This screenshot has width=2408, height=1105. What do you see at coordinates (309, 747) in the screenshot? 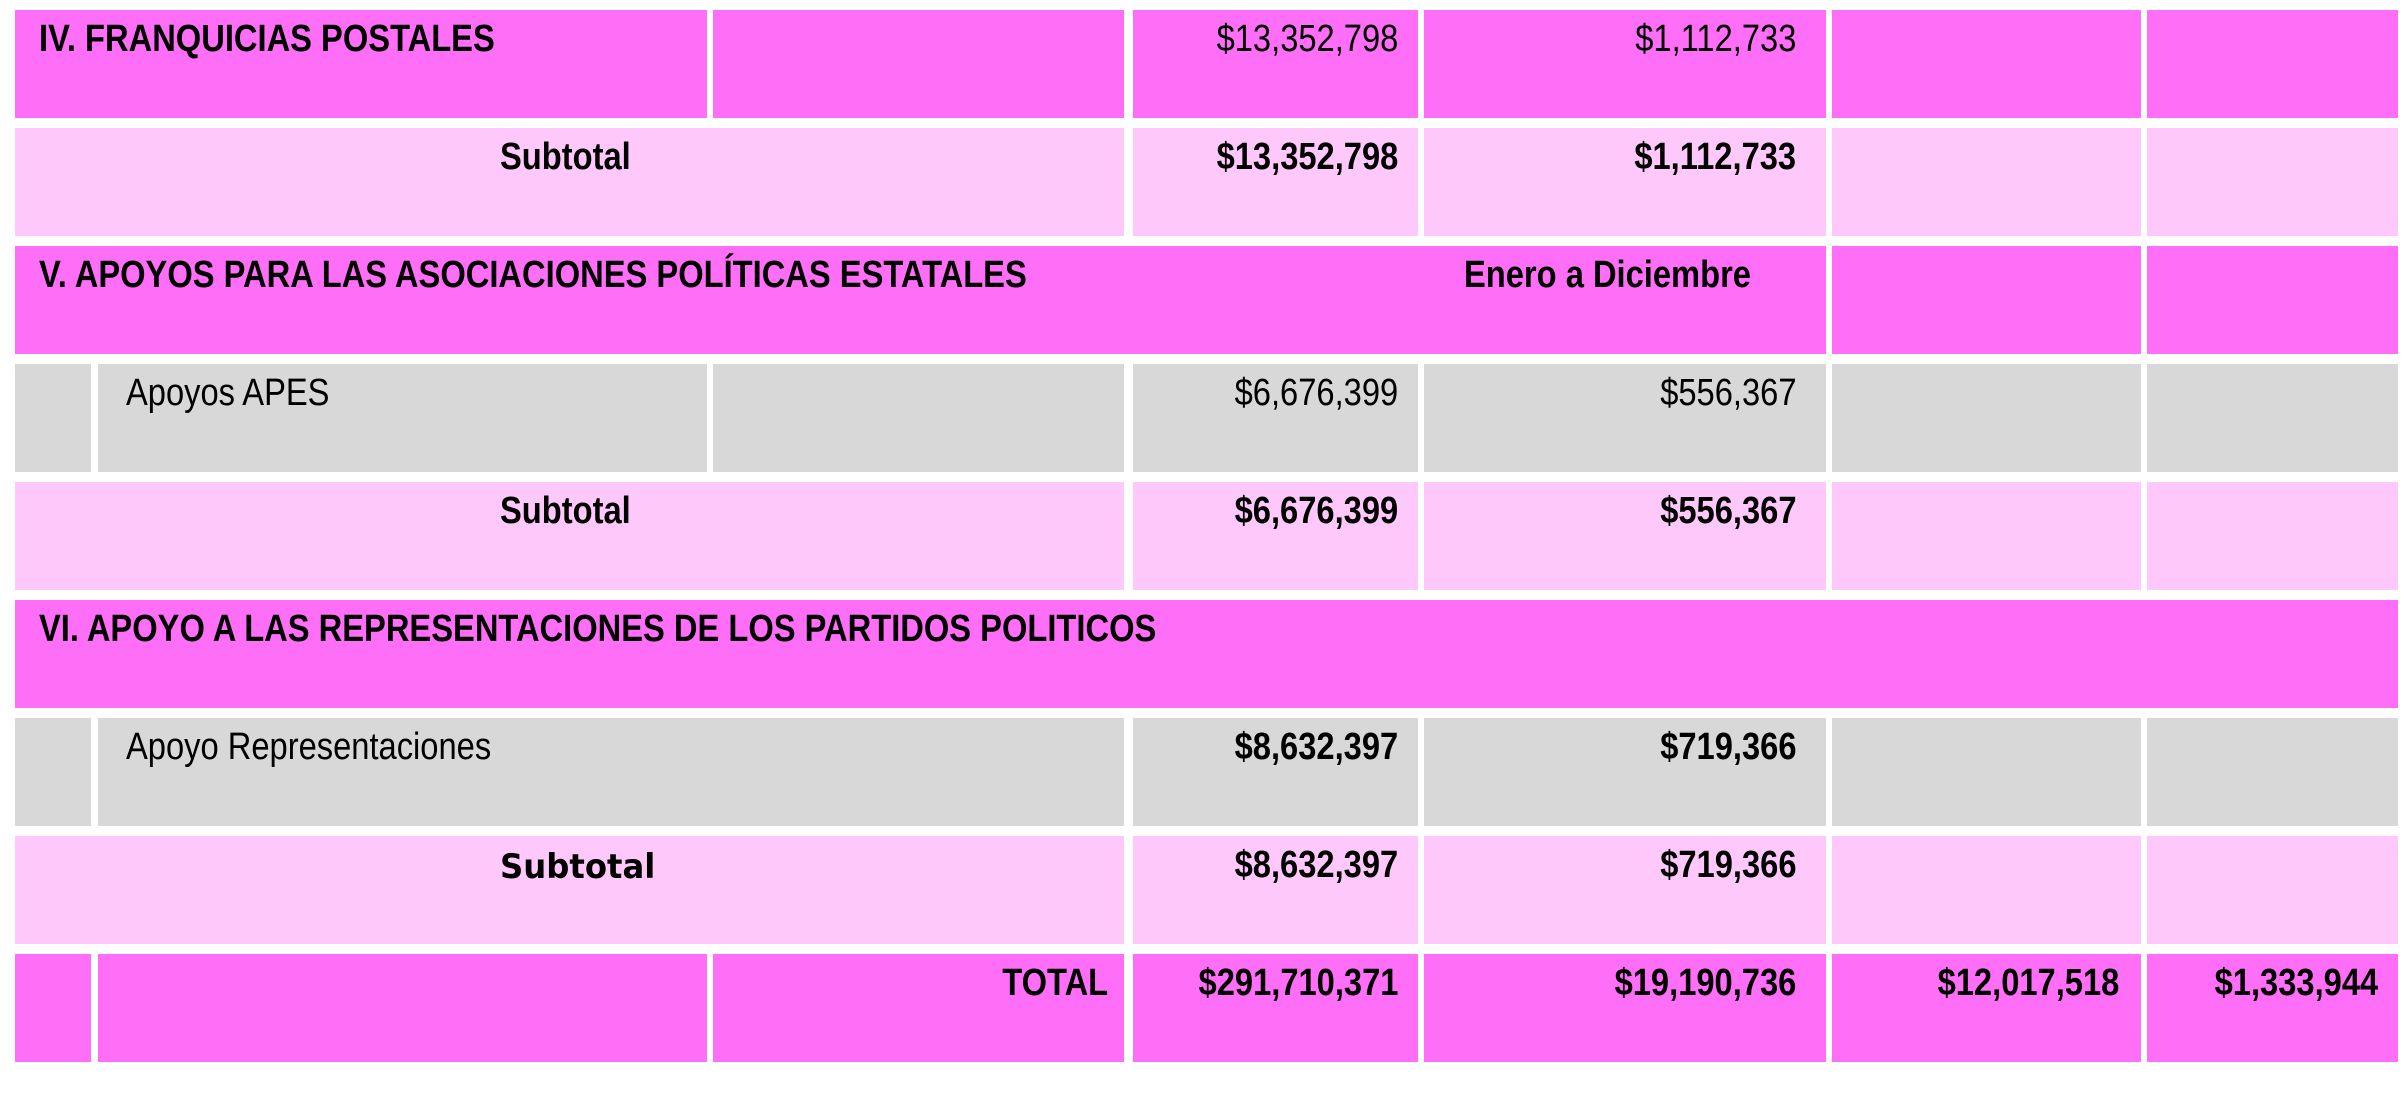
I see `item-label: Apoyo Representaciones` at bounding box center [309, 747].